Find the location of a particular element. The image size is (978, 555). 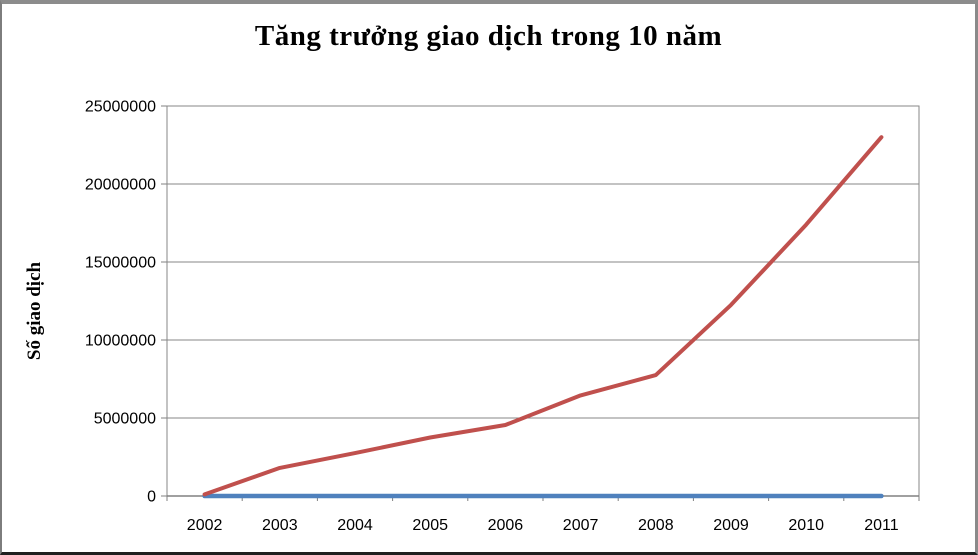

chart-title: Tăng trưởng giao dịch trong 10 năm is located at coordinates (488, 36).